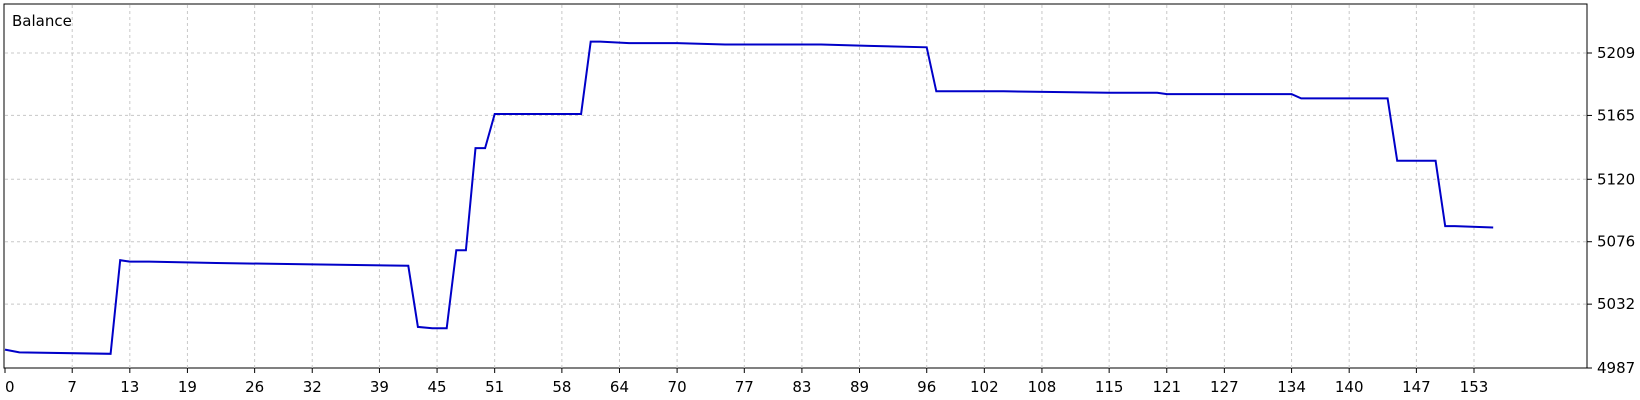 This screenshot has height=400, width=1640. I want to click on chart-title: Balance, so click(42, 21).